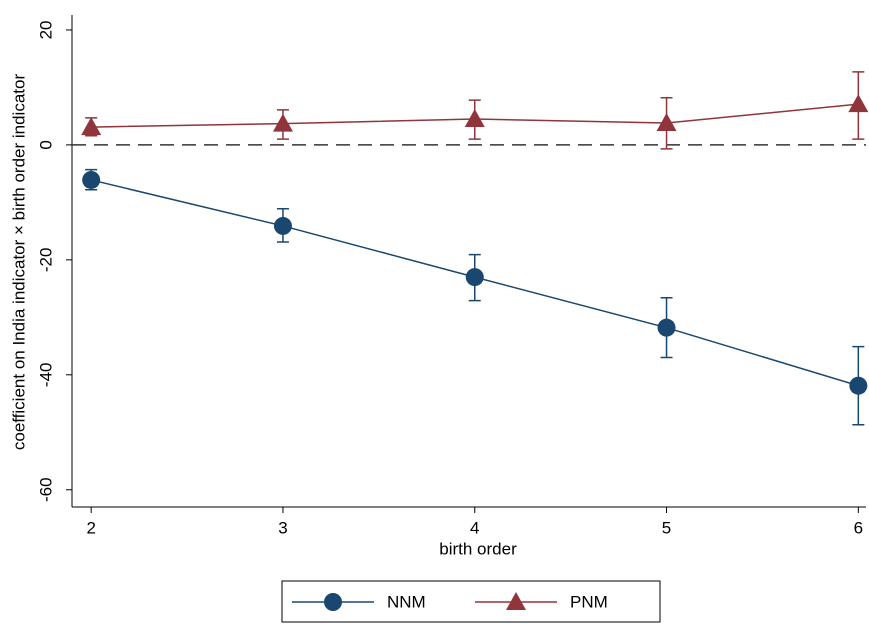 The image size is (869, 629). What do you see at coordinates (858, 527) in the screenshot?
I see `x-tick-label: 6` at bounding box center [858, 527].